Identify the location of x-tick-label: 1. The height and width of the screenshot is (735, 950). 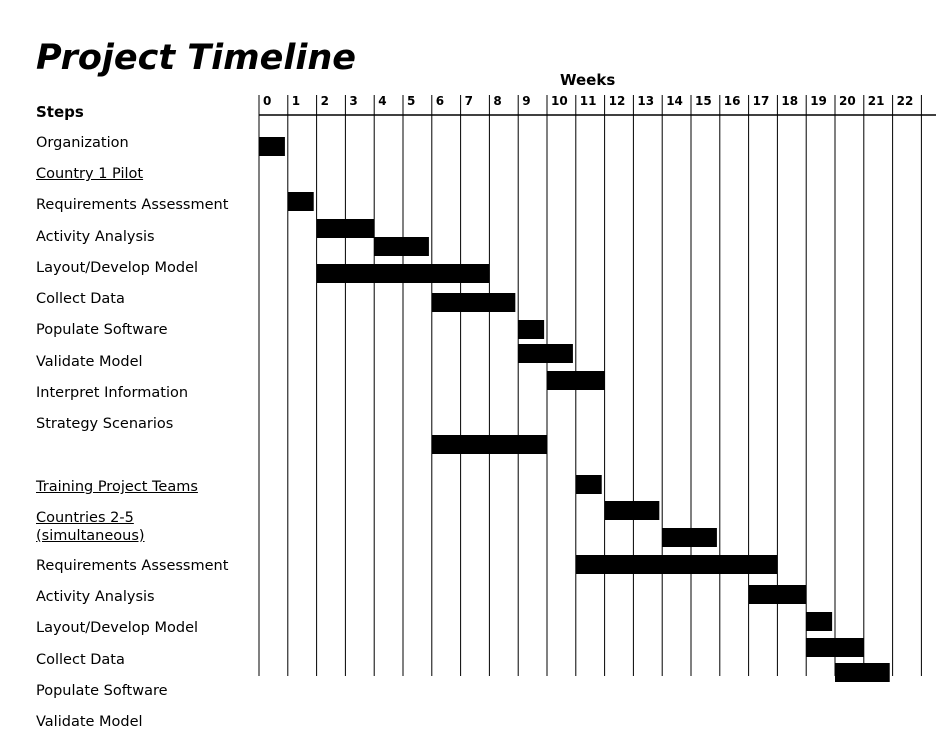
(296, 101).